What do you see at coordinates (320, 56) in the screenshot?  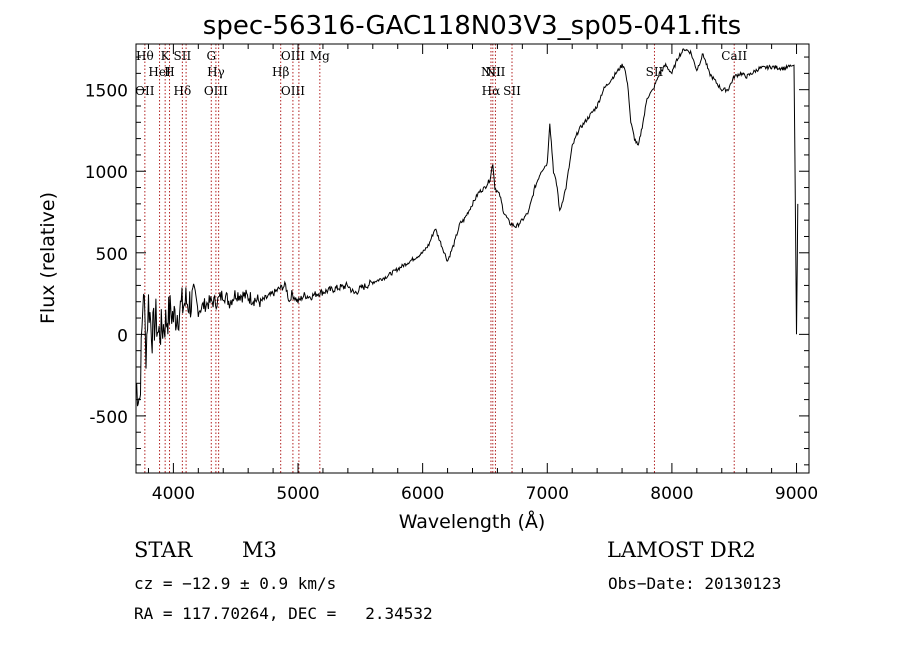 I see `line-label: Mg` at bounding box center [320, 56].